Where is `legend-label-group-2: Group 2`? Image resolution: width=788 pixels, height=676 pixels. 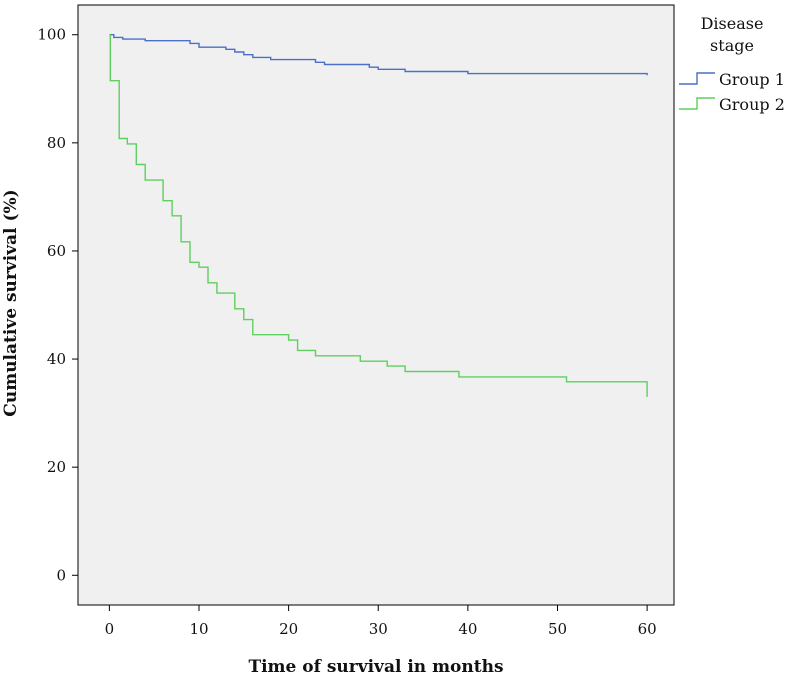
legend-label-group-2: Group 2 is located at coordinates (752, 104).